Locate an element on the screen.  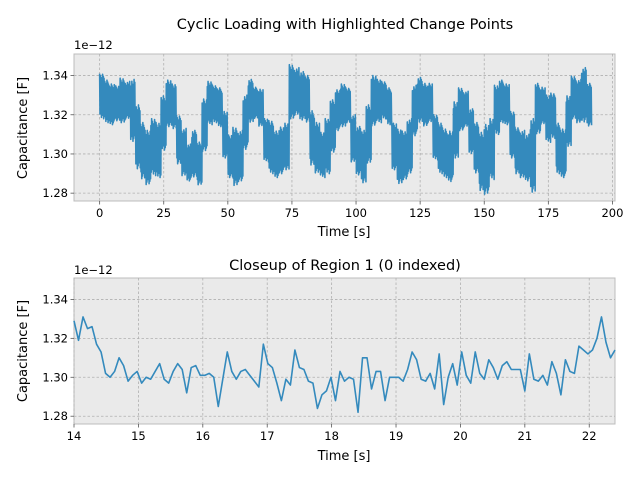
top-y-offset-label: 1e−12 is located at coordinates (93, 45).